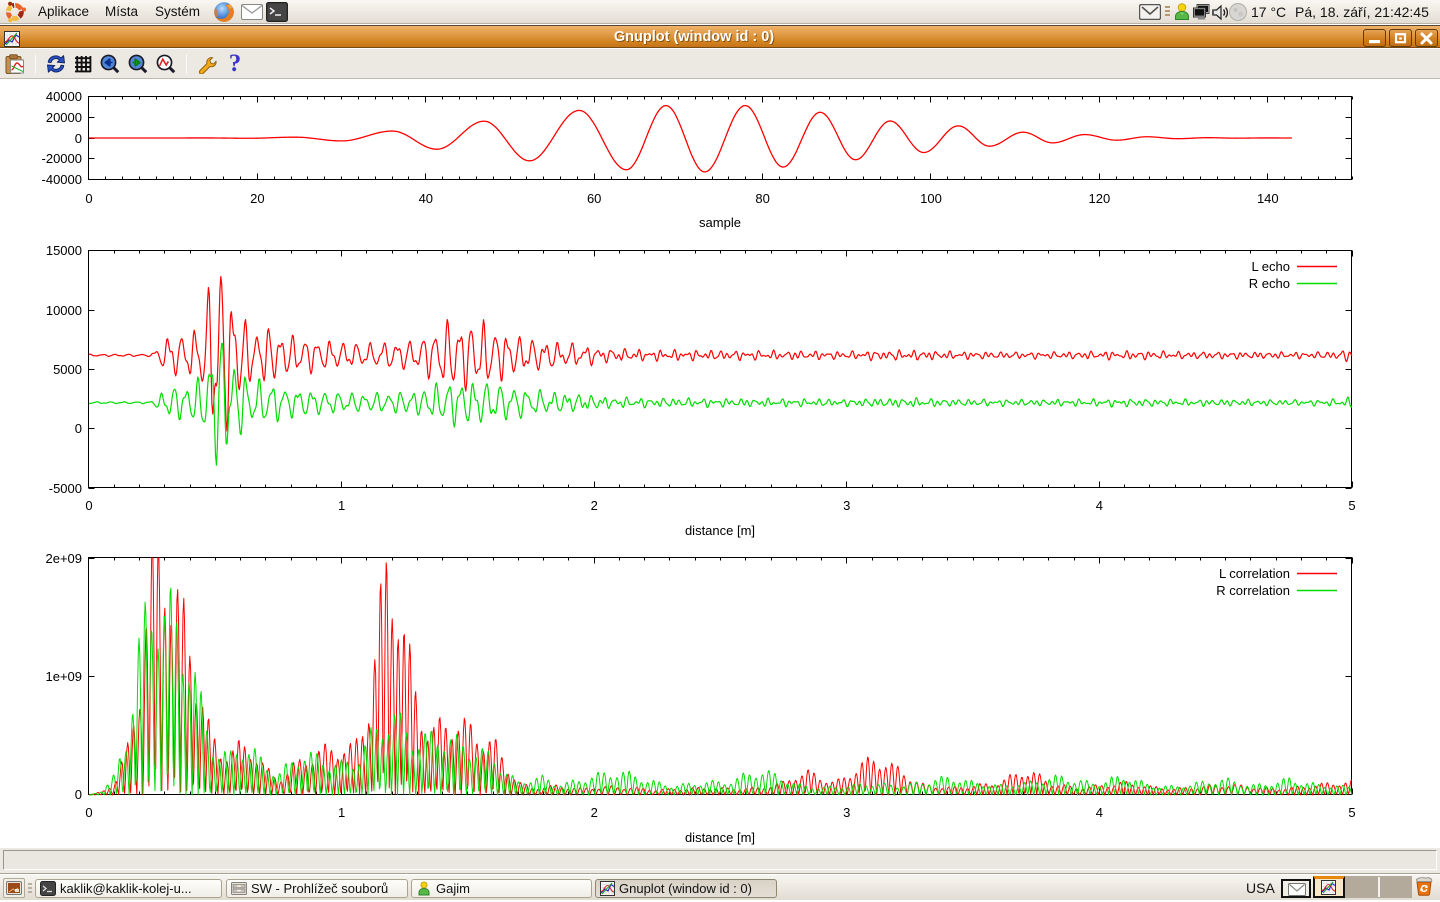 The width and height of the screenshot is (1440, 902). Describe the element at coordinates (1268, 198) in the screenshot. I see `svg-text: 140` at that location.